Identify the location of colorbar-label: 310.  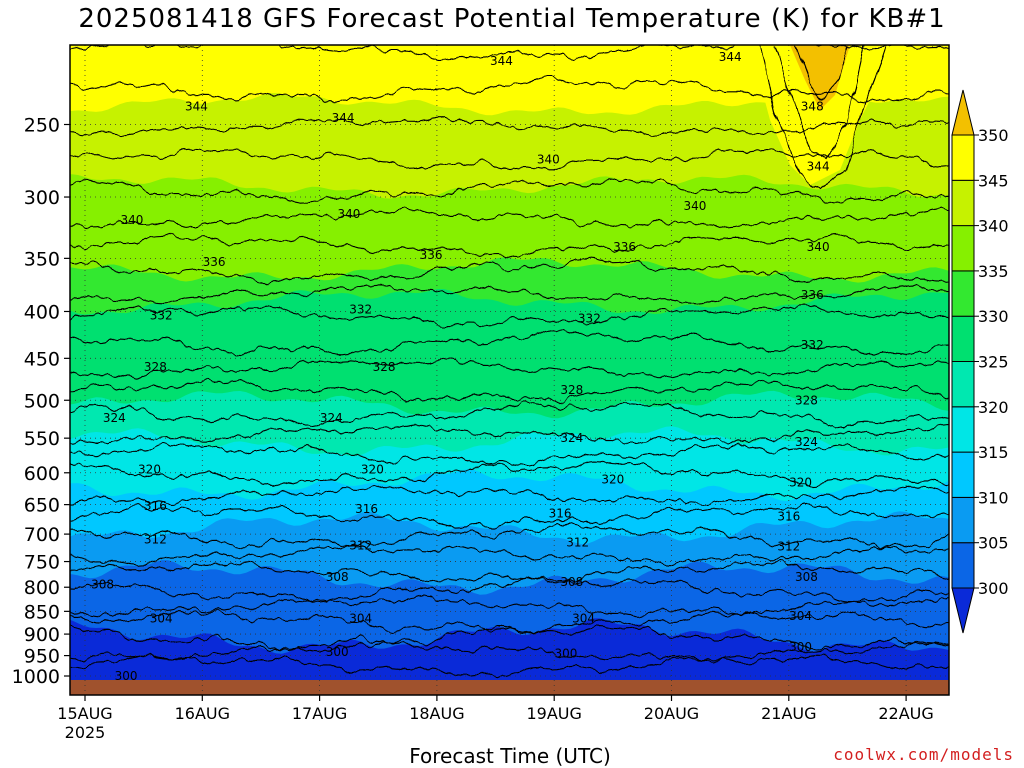
(993, 497).